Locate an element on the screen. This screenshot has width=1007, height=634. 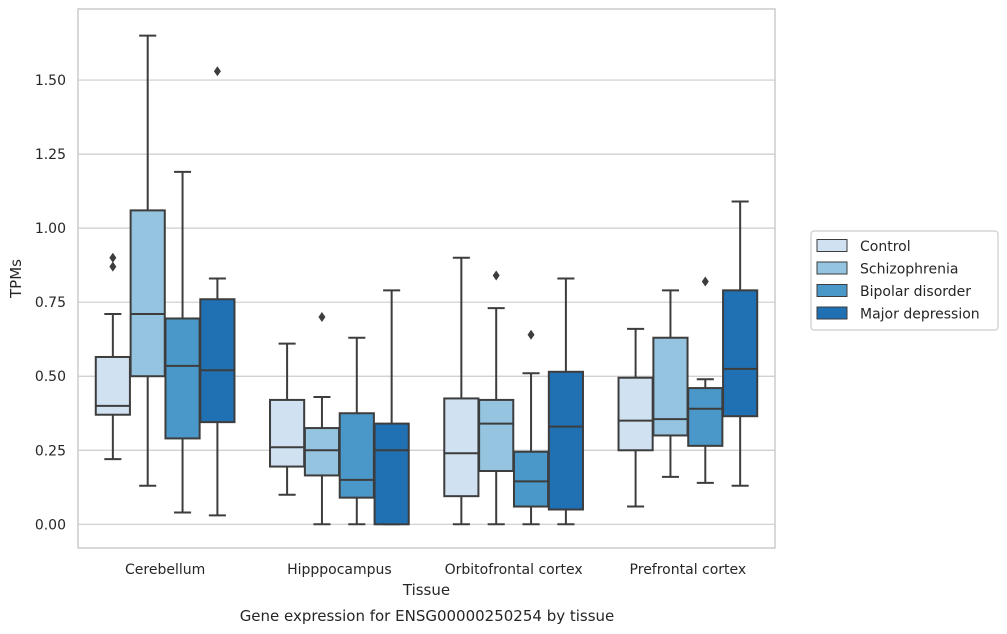
legend-item-major-depression: Major depression is located at coordinates (898, 314).